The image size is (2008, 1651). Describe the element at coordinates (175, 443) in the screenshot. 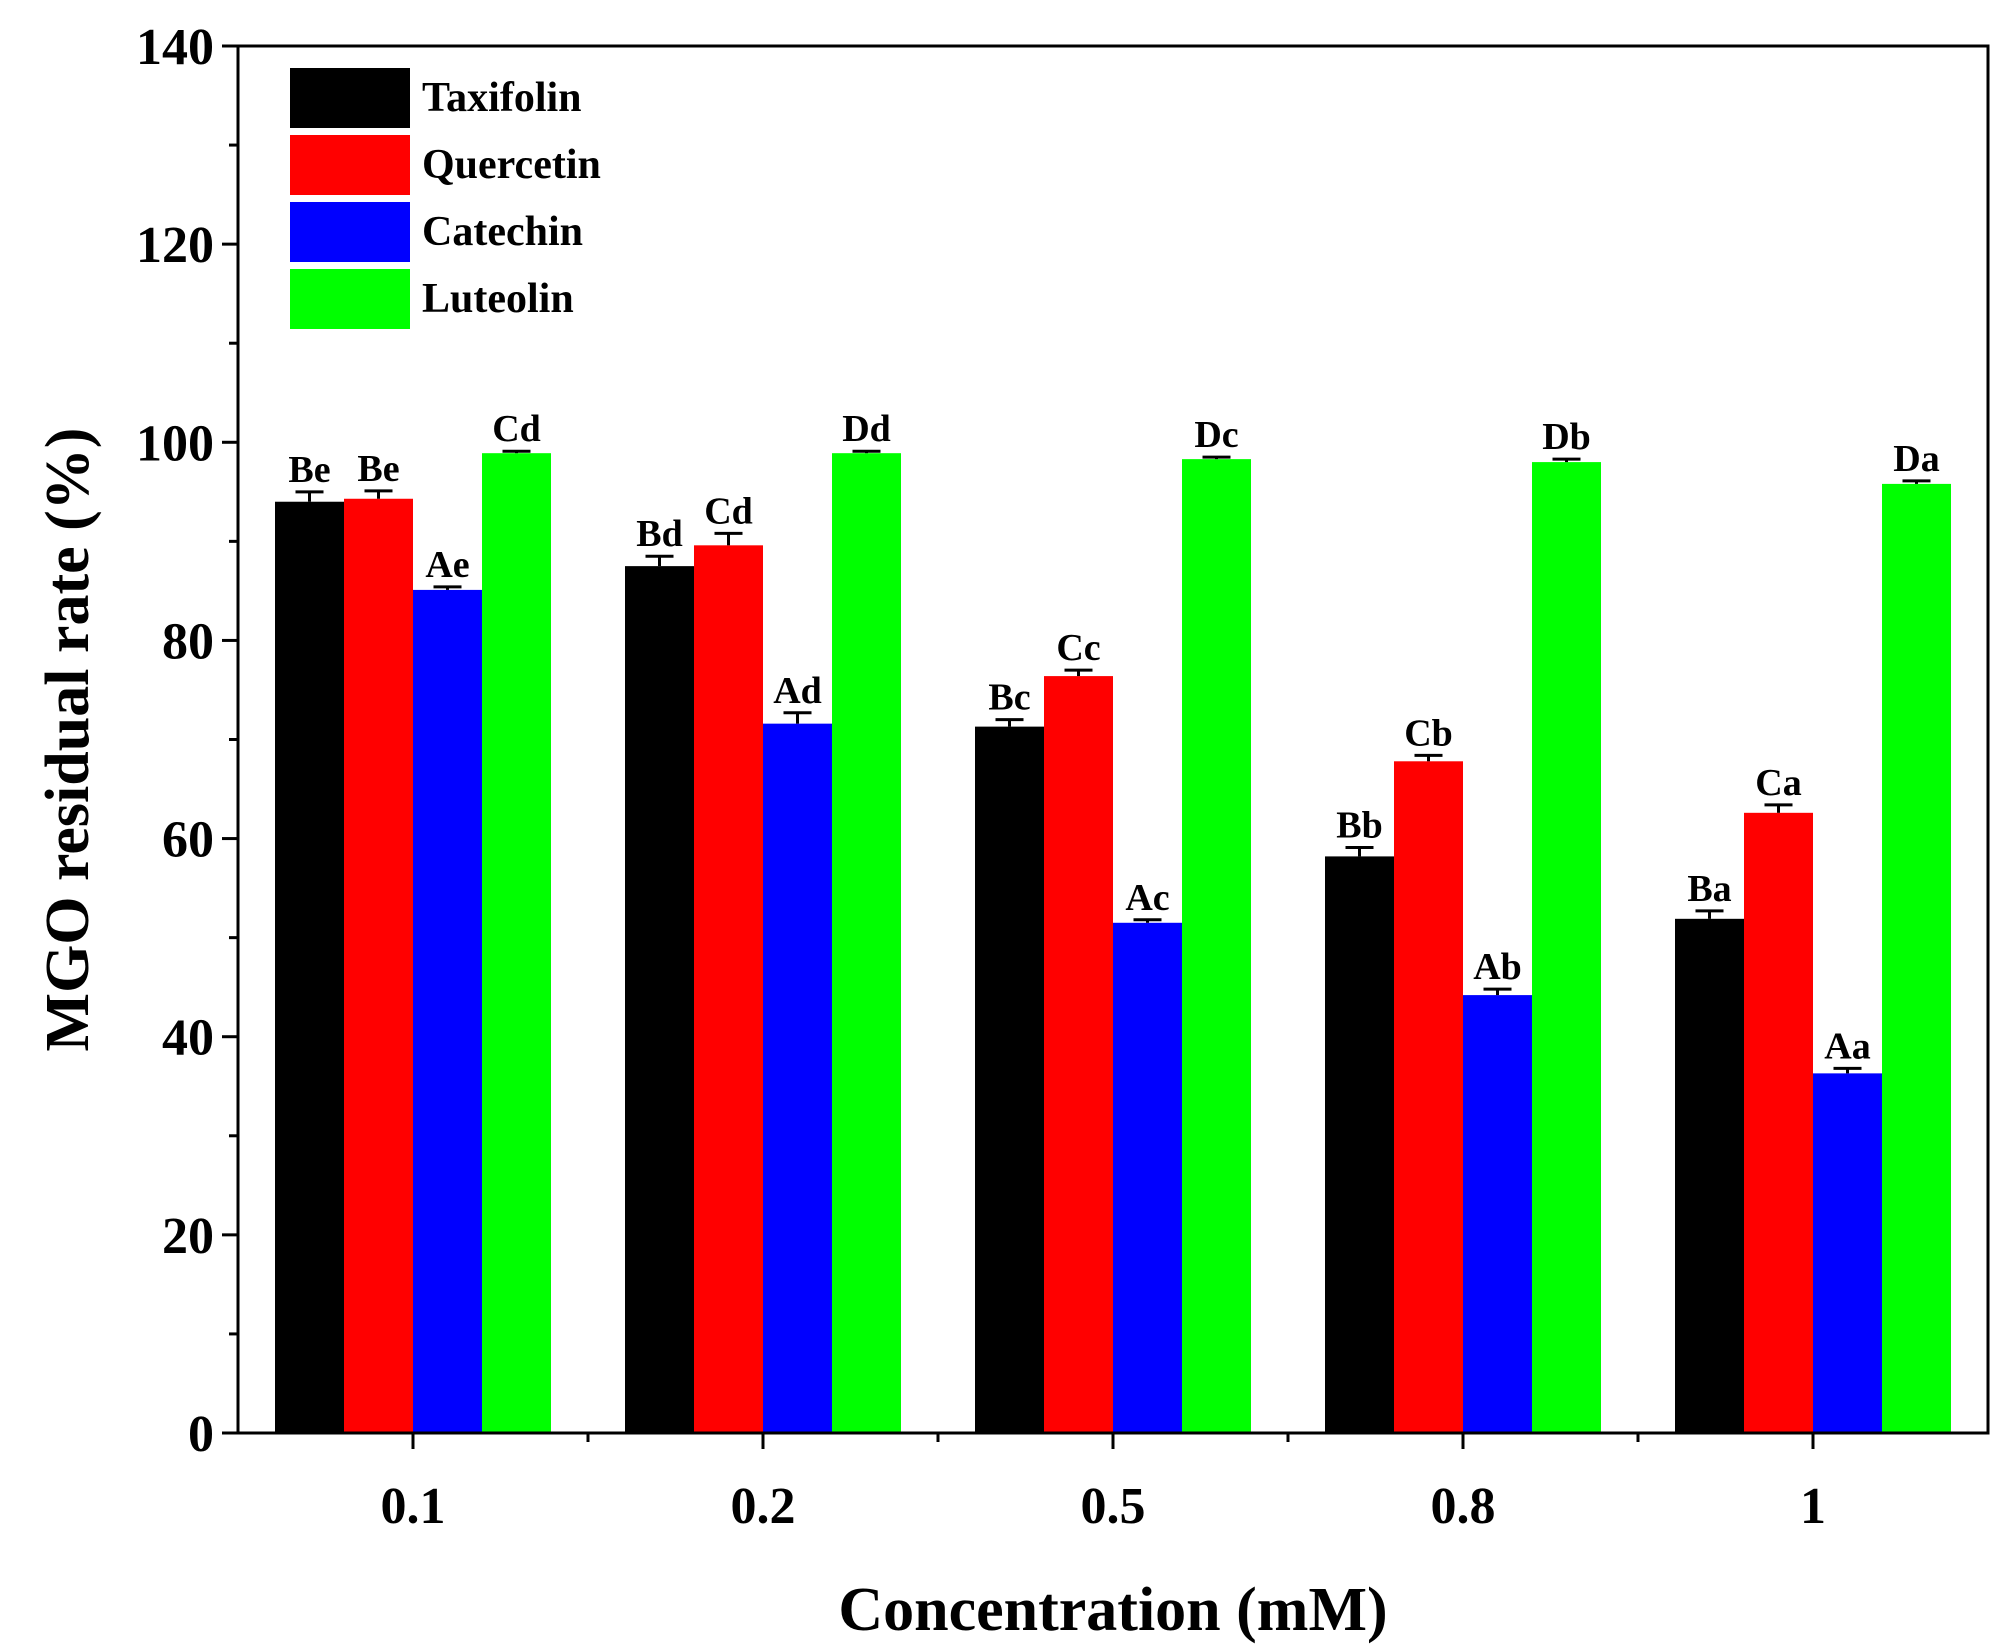

I see `y-tick-label: 100` at that location.